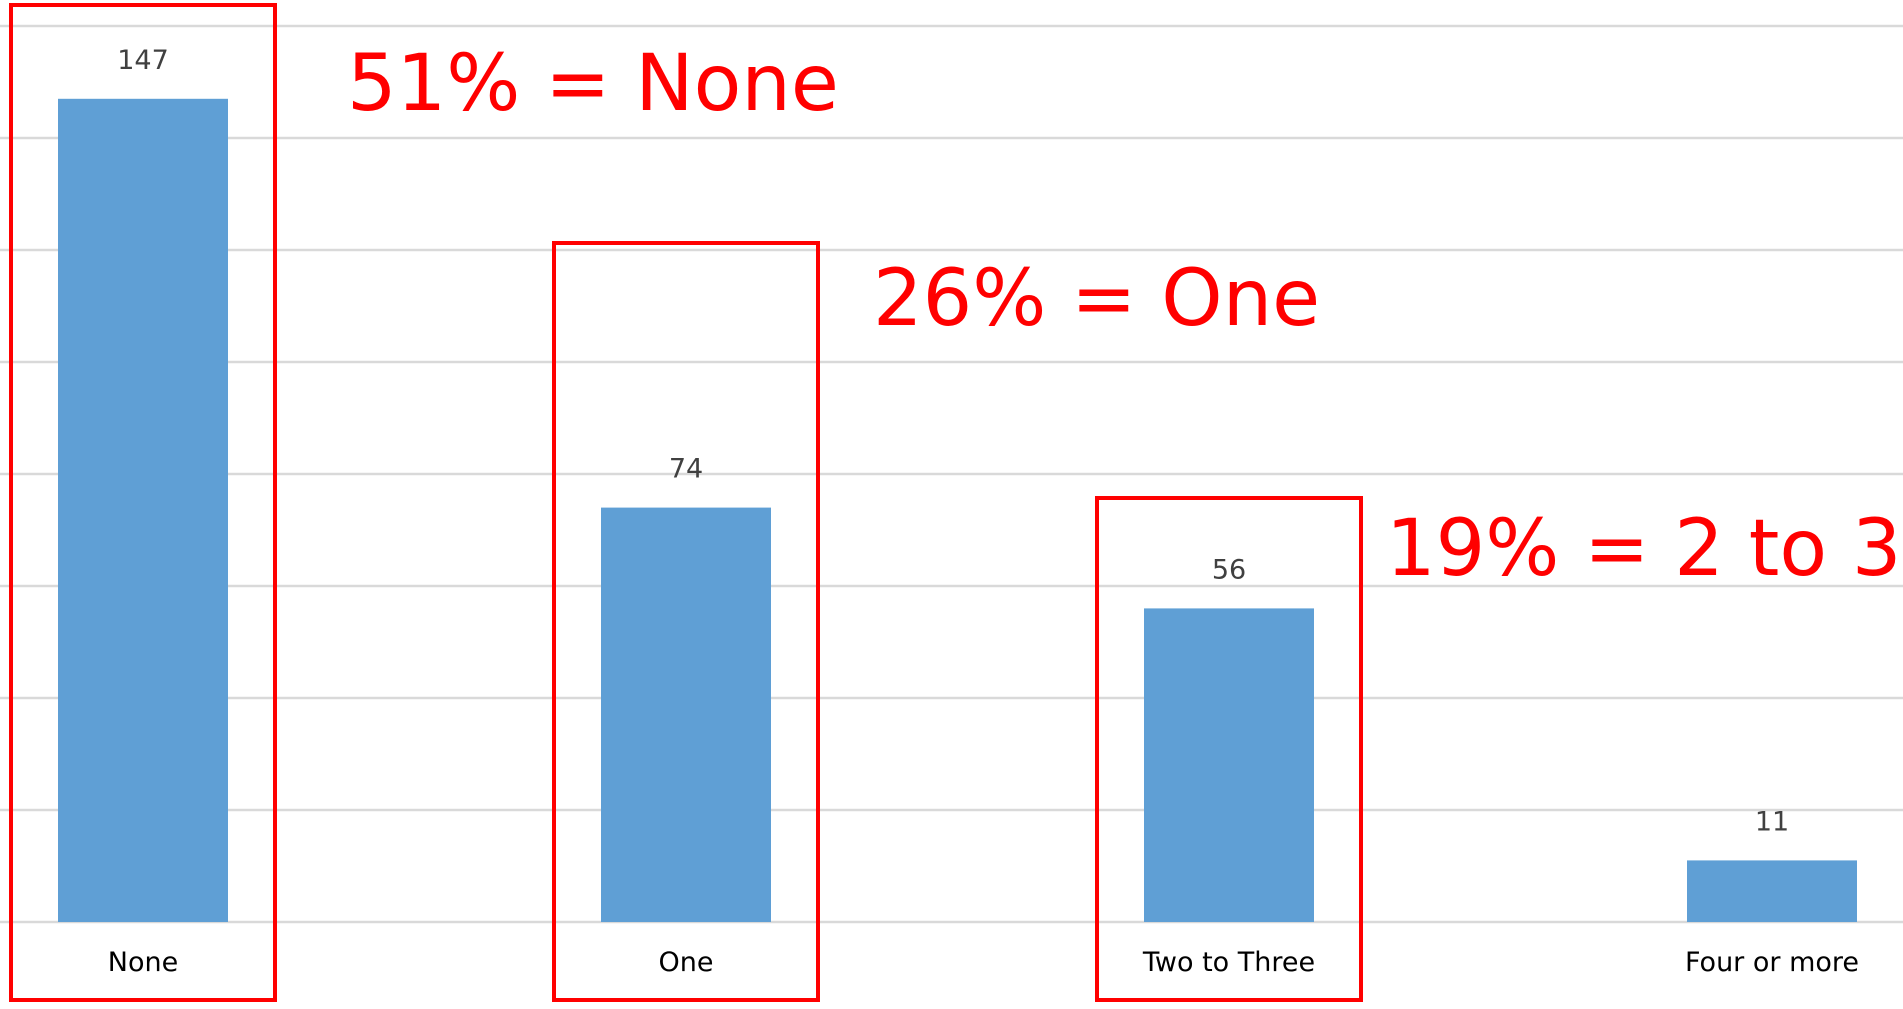  Describe the element at coordinates (1228, 962) in the screenshot. I see `x-tick-label: Two to Three` at that location.